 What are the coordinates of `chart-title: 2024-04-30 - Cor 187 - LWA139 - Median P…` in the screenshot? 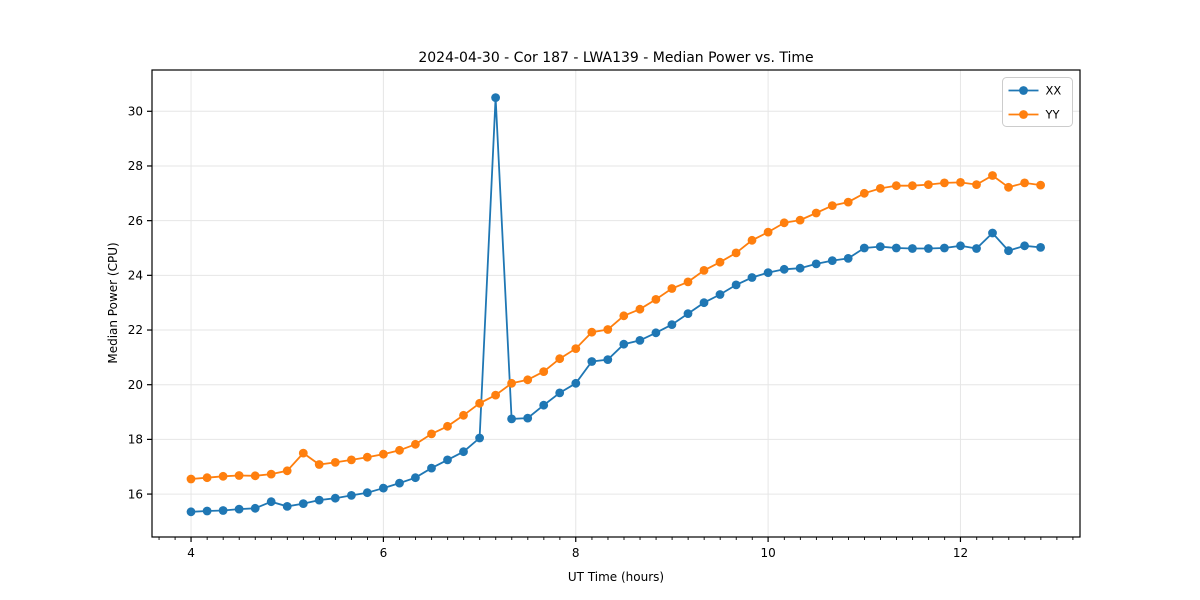 It's located at (616, 58).